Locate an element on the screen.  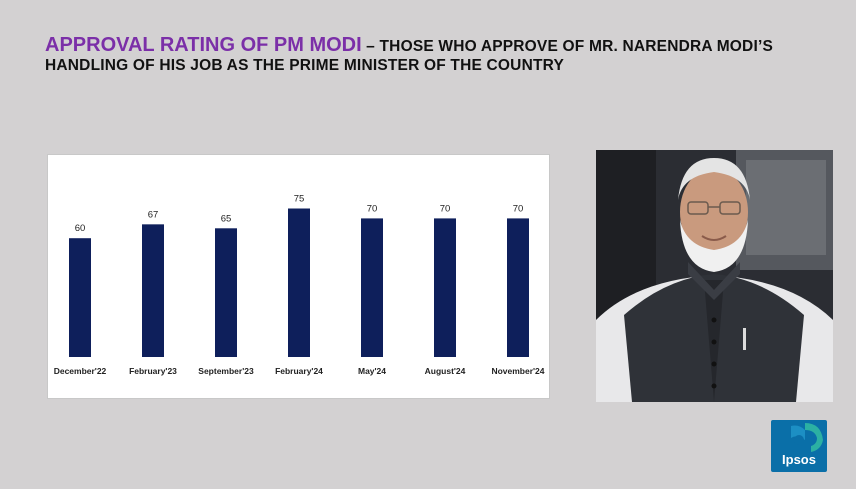
portrait-photo-icon is located at coordinates (714, 276).